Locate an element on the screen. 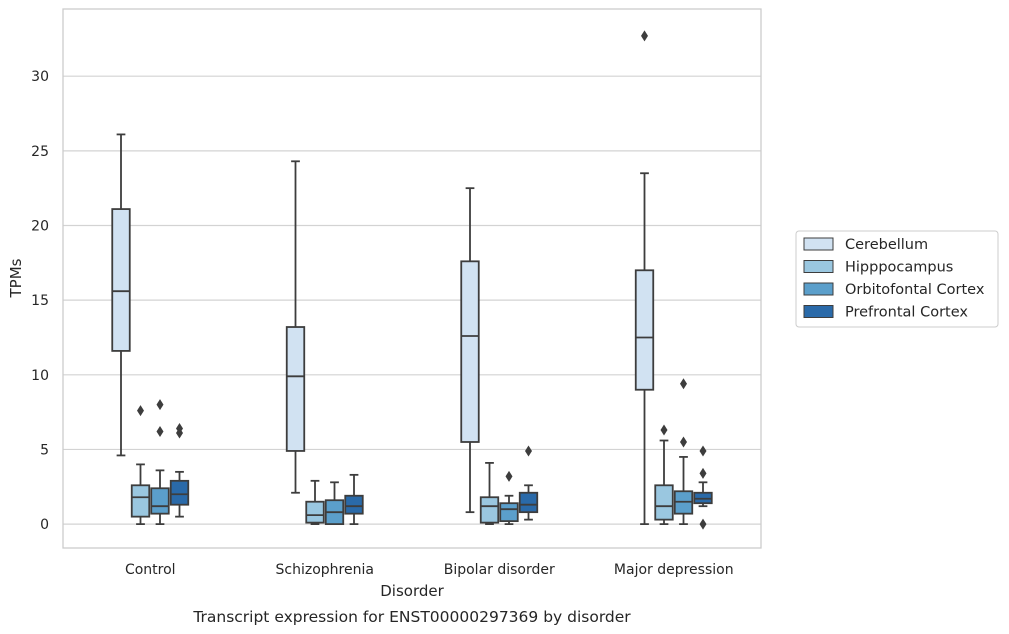 Image resolution: width=1009 pixels, height=634 pixels. legend-frame is located at coordinates (897, 279).